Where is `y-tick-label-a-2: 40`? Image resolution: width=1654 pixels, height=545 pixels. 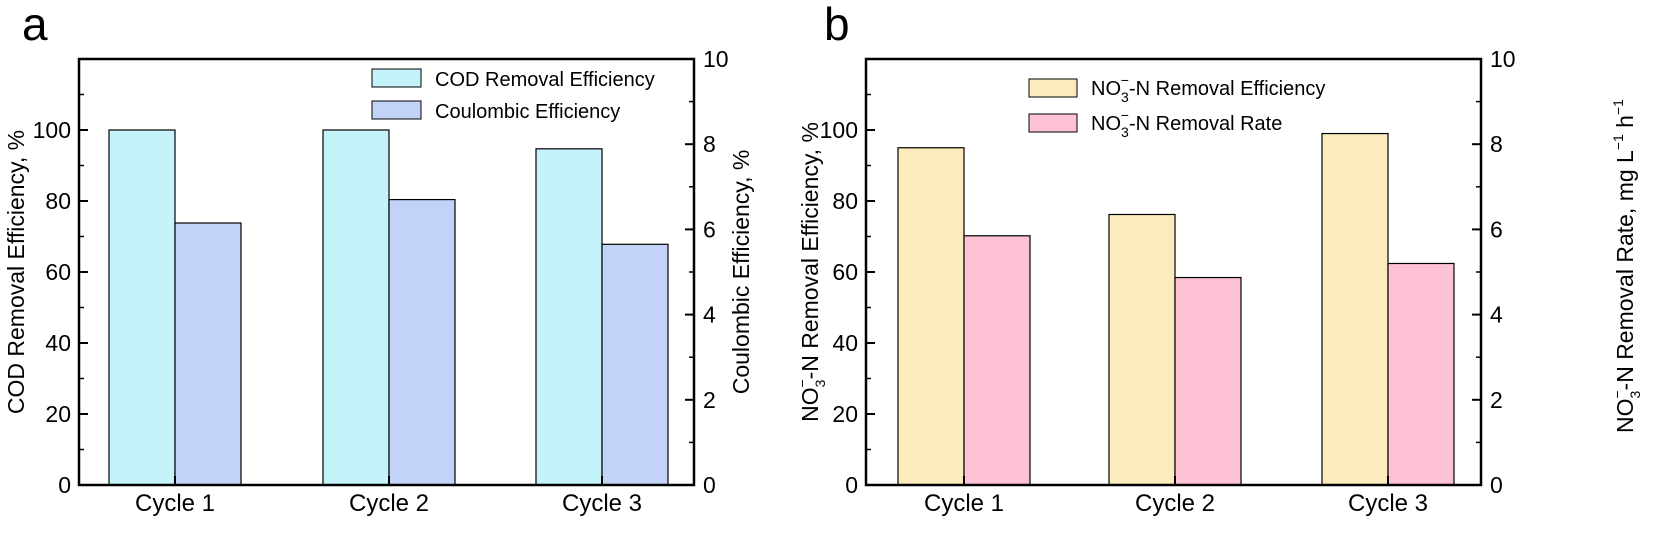
y-tick-label-a-2: 40 is located at coordinates (58, 343).